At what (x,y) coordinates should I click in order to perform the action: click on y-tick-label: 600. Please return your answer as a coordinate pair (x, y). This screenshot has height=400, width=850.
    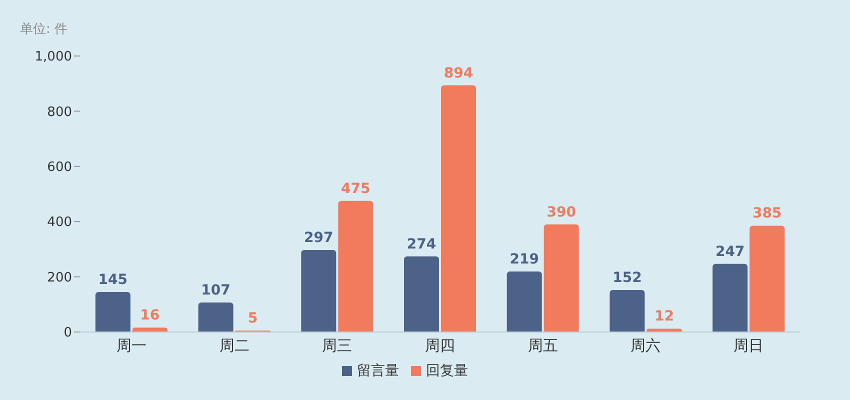
    Looking at the image, I should click on (59, 168).